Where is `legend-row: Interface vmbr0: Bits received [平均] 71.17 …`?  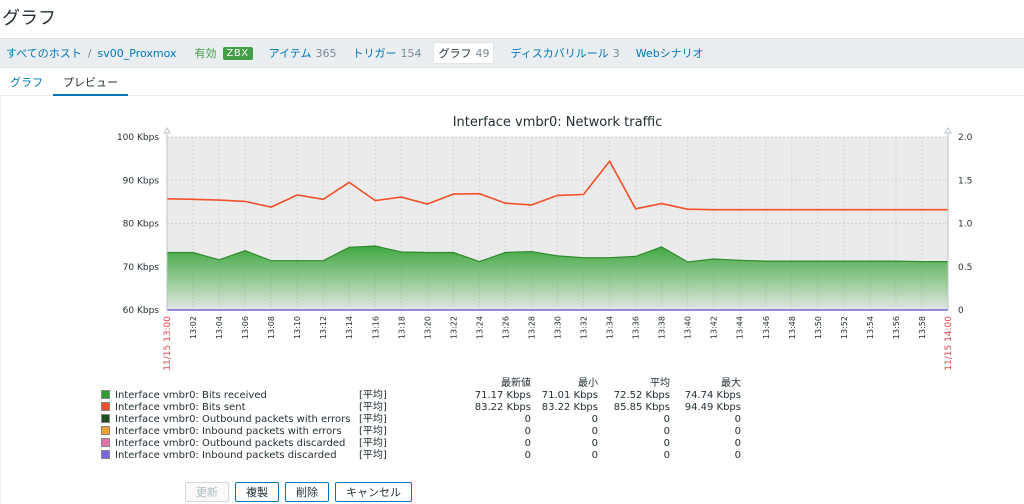
legend-row: Interface vmbr0: Bits received [平均] 71.17 … is located at coordinates (421, 396).